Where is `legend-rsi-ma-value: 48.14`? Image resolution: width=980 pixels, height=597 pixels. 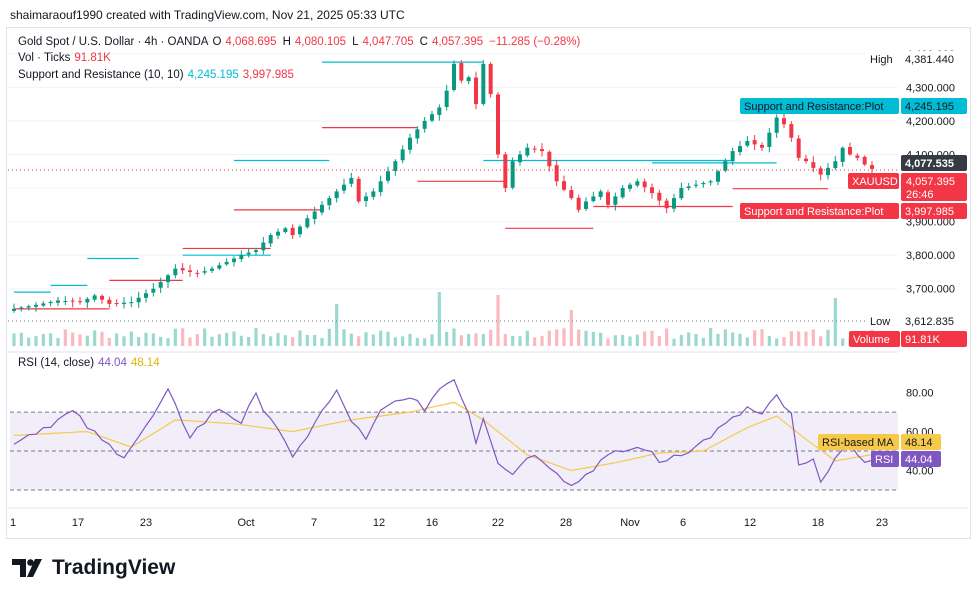 legend-rsi-ma-value: 48.14 is located at coordinates (145, 363).